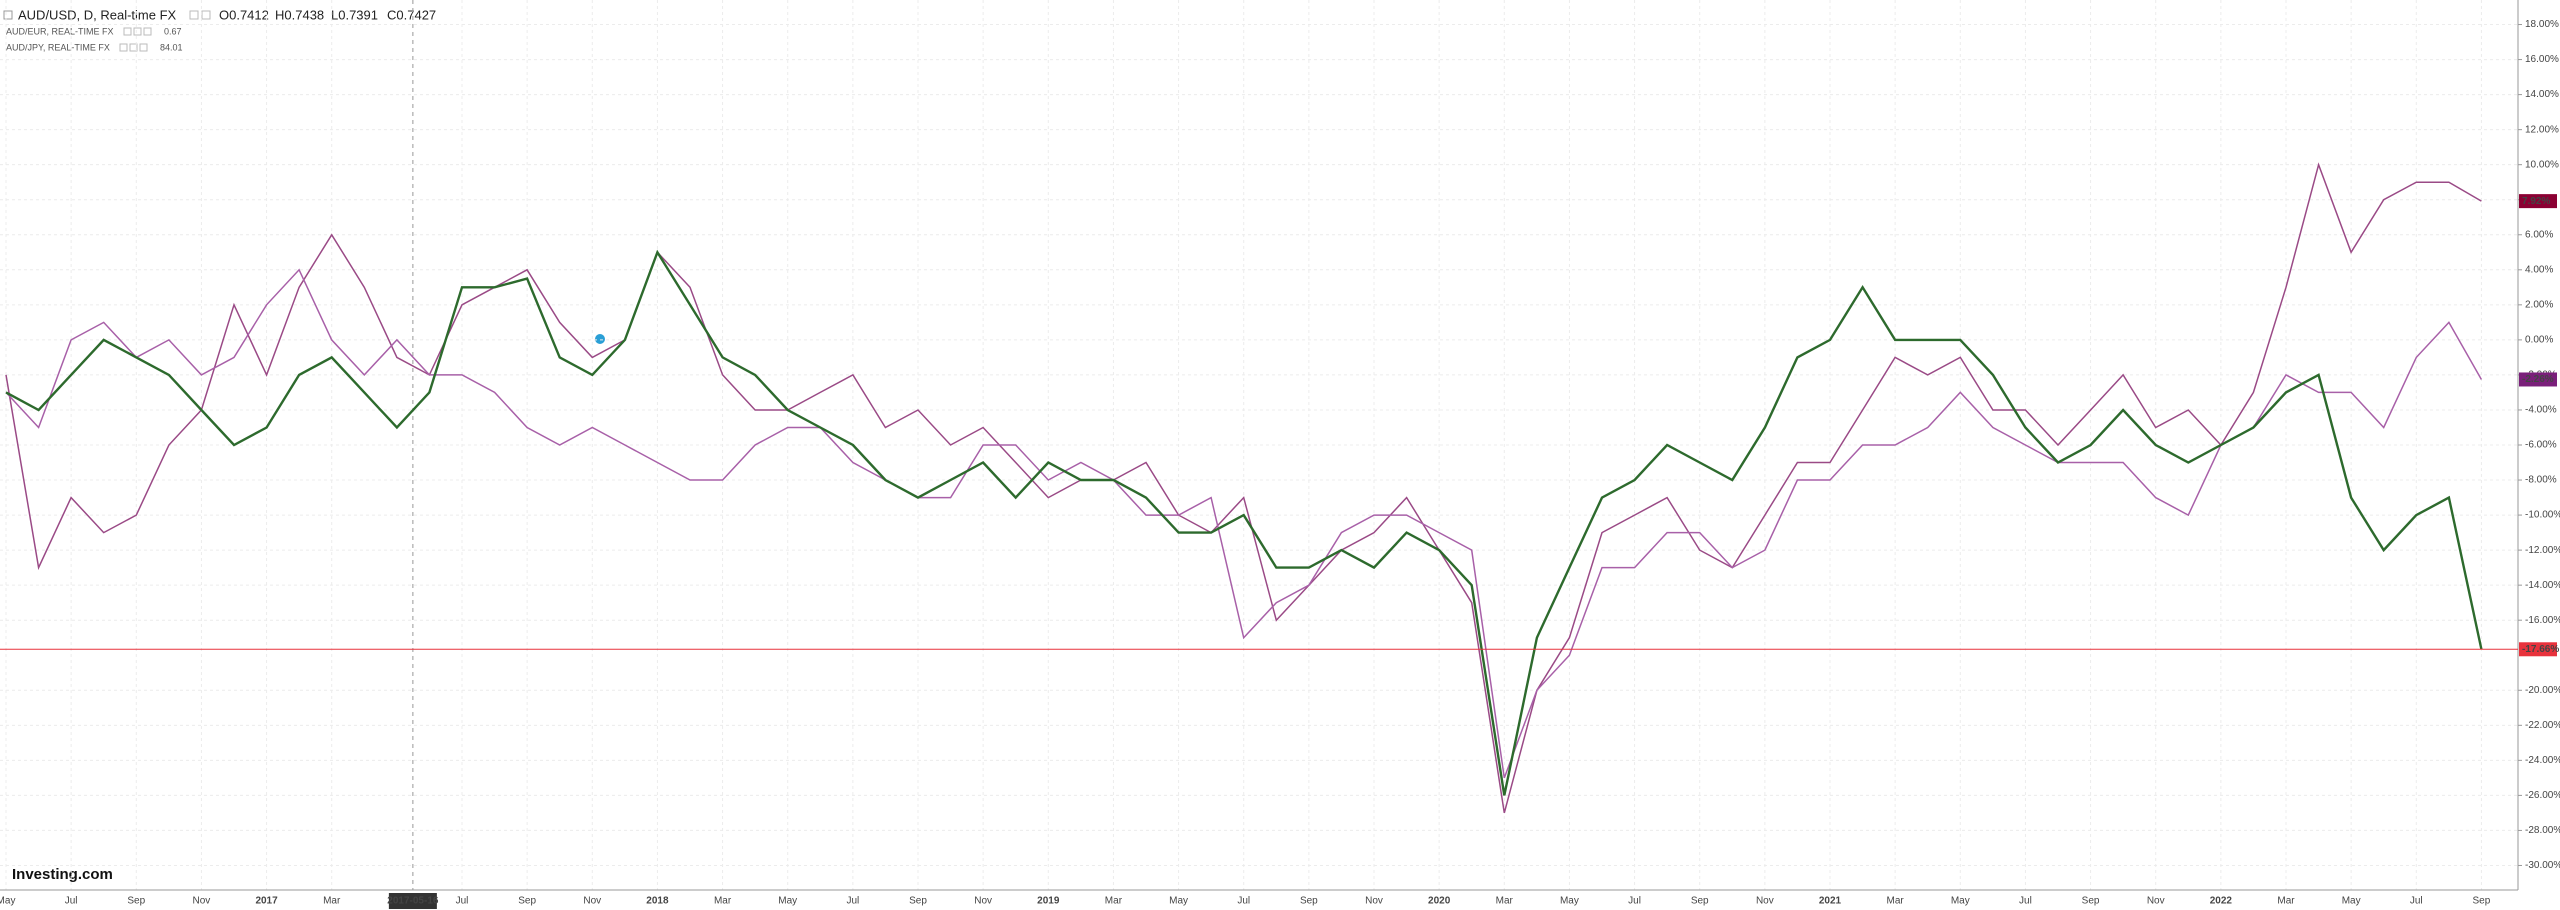  I want to click on close-icon, so click(206, 15).